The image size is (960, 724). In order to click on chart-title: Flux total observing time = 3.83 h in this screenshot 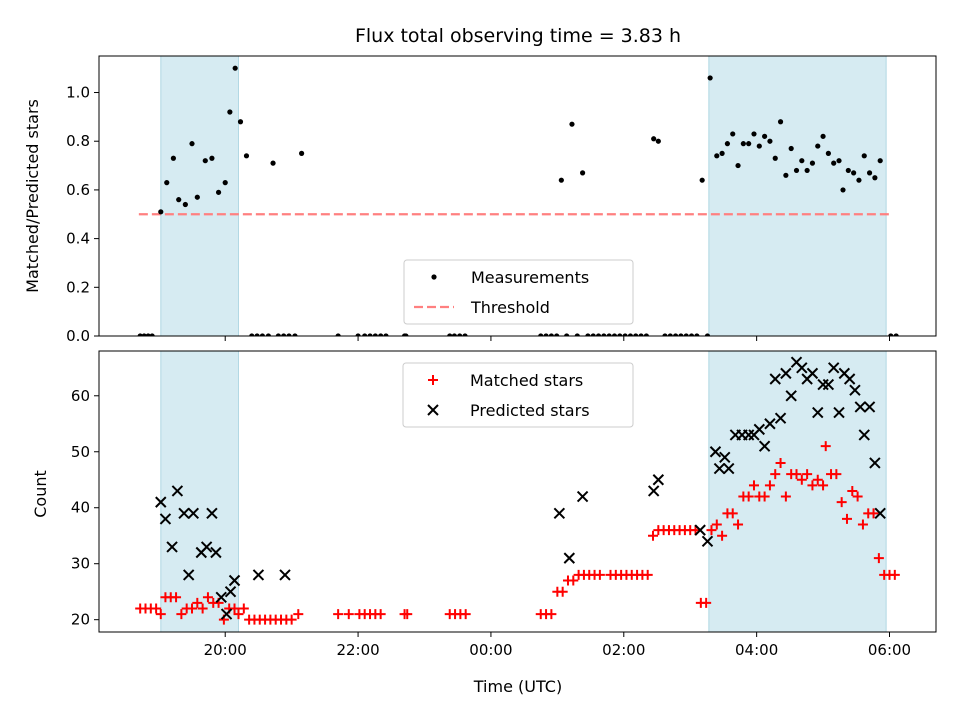, I will do `click(518, 36)`.